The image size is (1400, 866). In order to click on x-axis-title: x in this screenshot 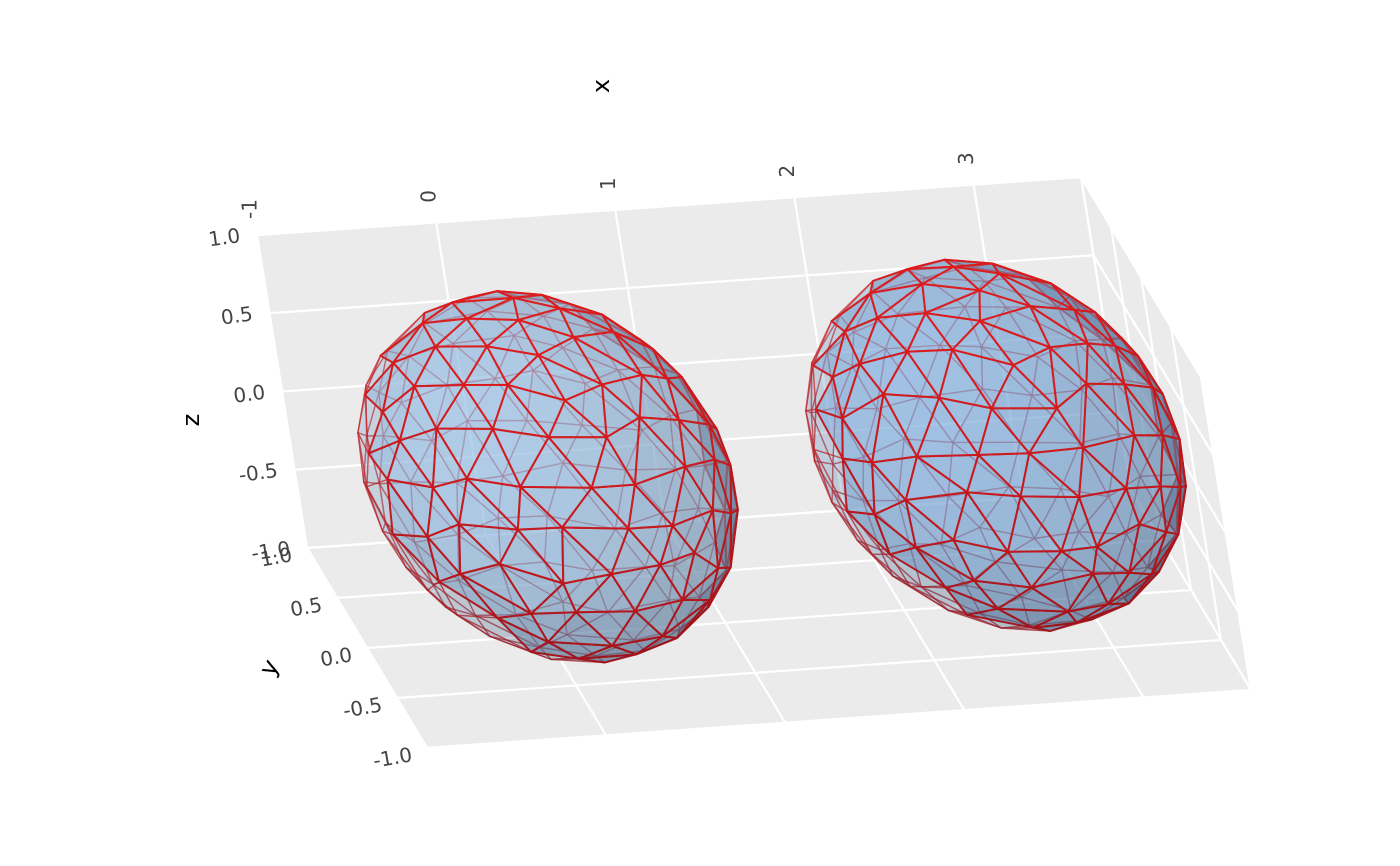, I will do `click(601, 86)`.